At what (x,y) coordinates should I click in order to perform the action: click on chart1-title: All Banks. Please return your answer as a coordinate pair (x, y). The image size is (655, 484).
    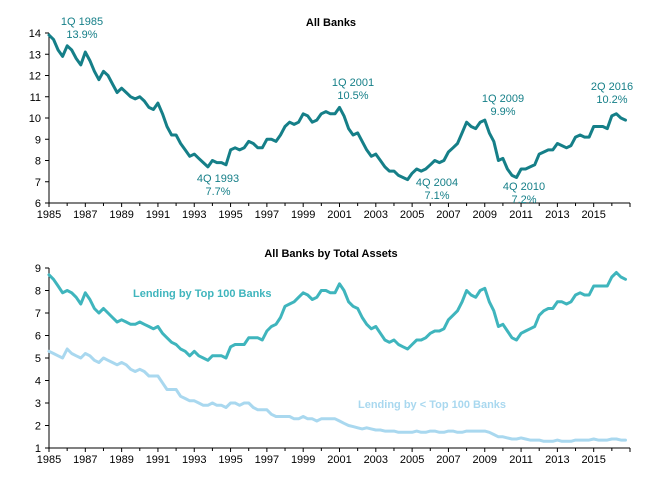
    Looking at the image, I should click on (331, 23).